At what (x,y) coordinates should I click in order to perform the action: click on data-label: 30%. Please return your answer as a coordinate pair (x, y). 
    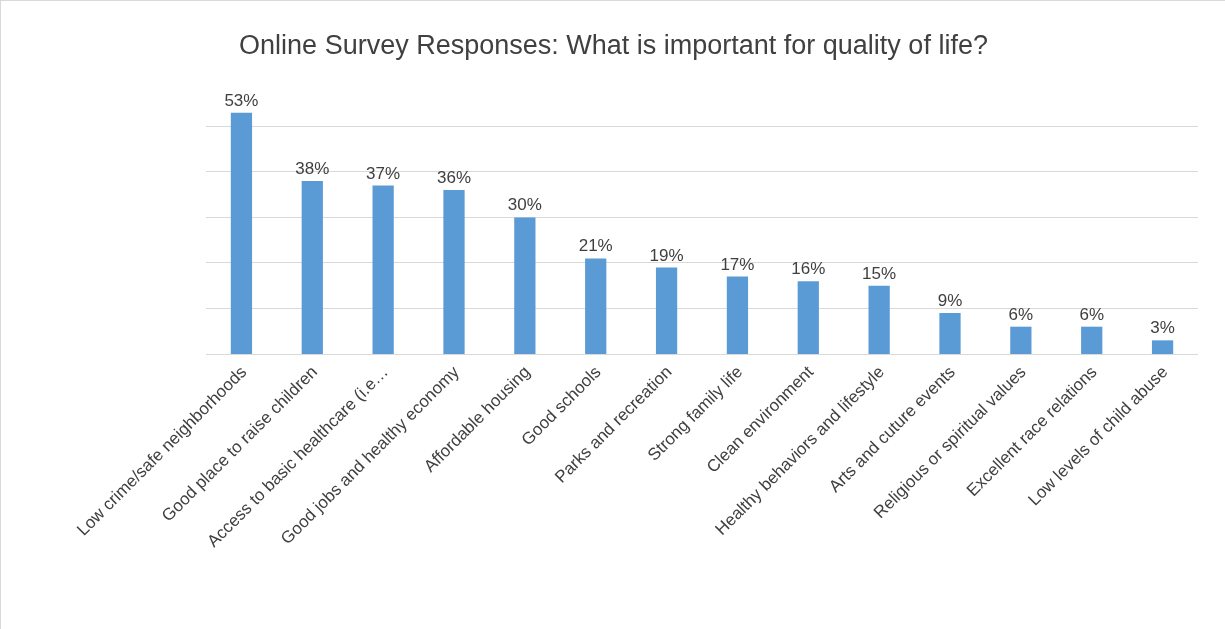
    Looking at the image, I should click on (524, 205).